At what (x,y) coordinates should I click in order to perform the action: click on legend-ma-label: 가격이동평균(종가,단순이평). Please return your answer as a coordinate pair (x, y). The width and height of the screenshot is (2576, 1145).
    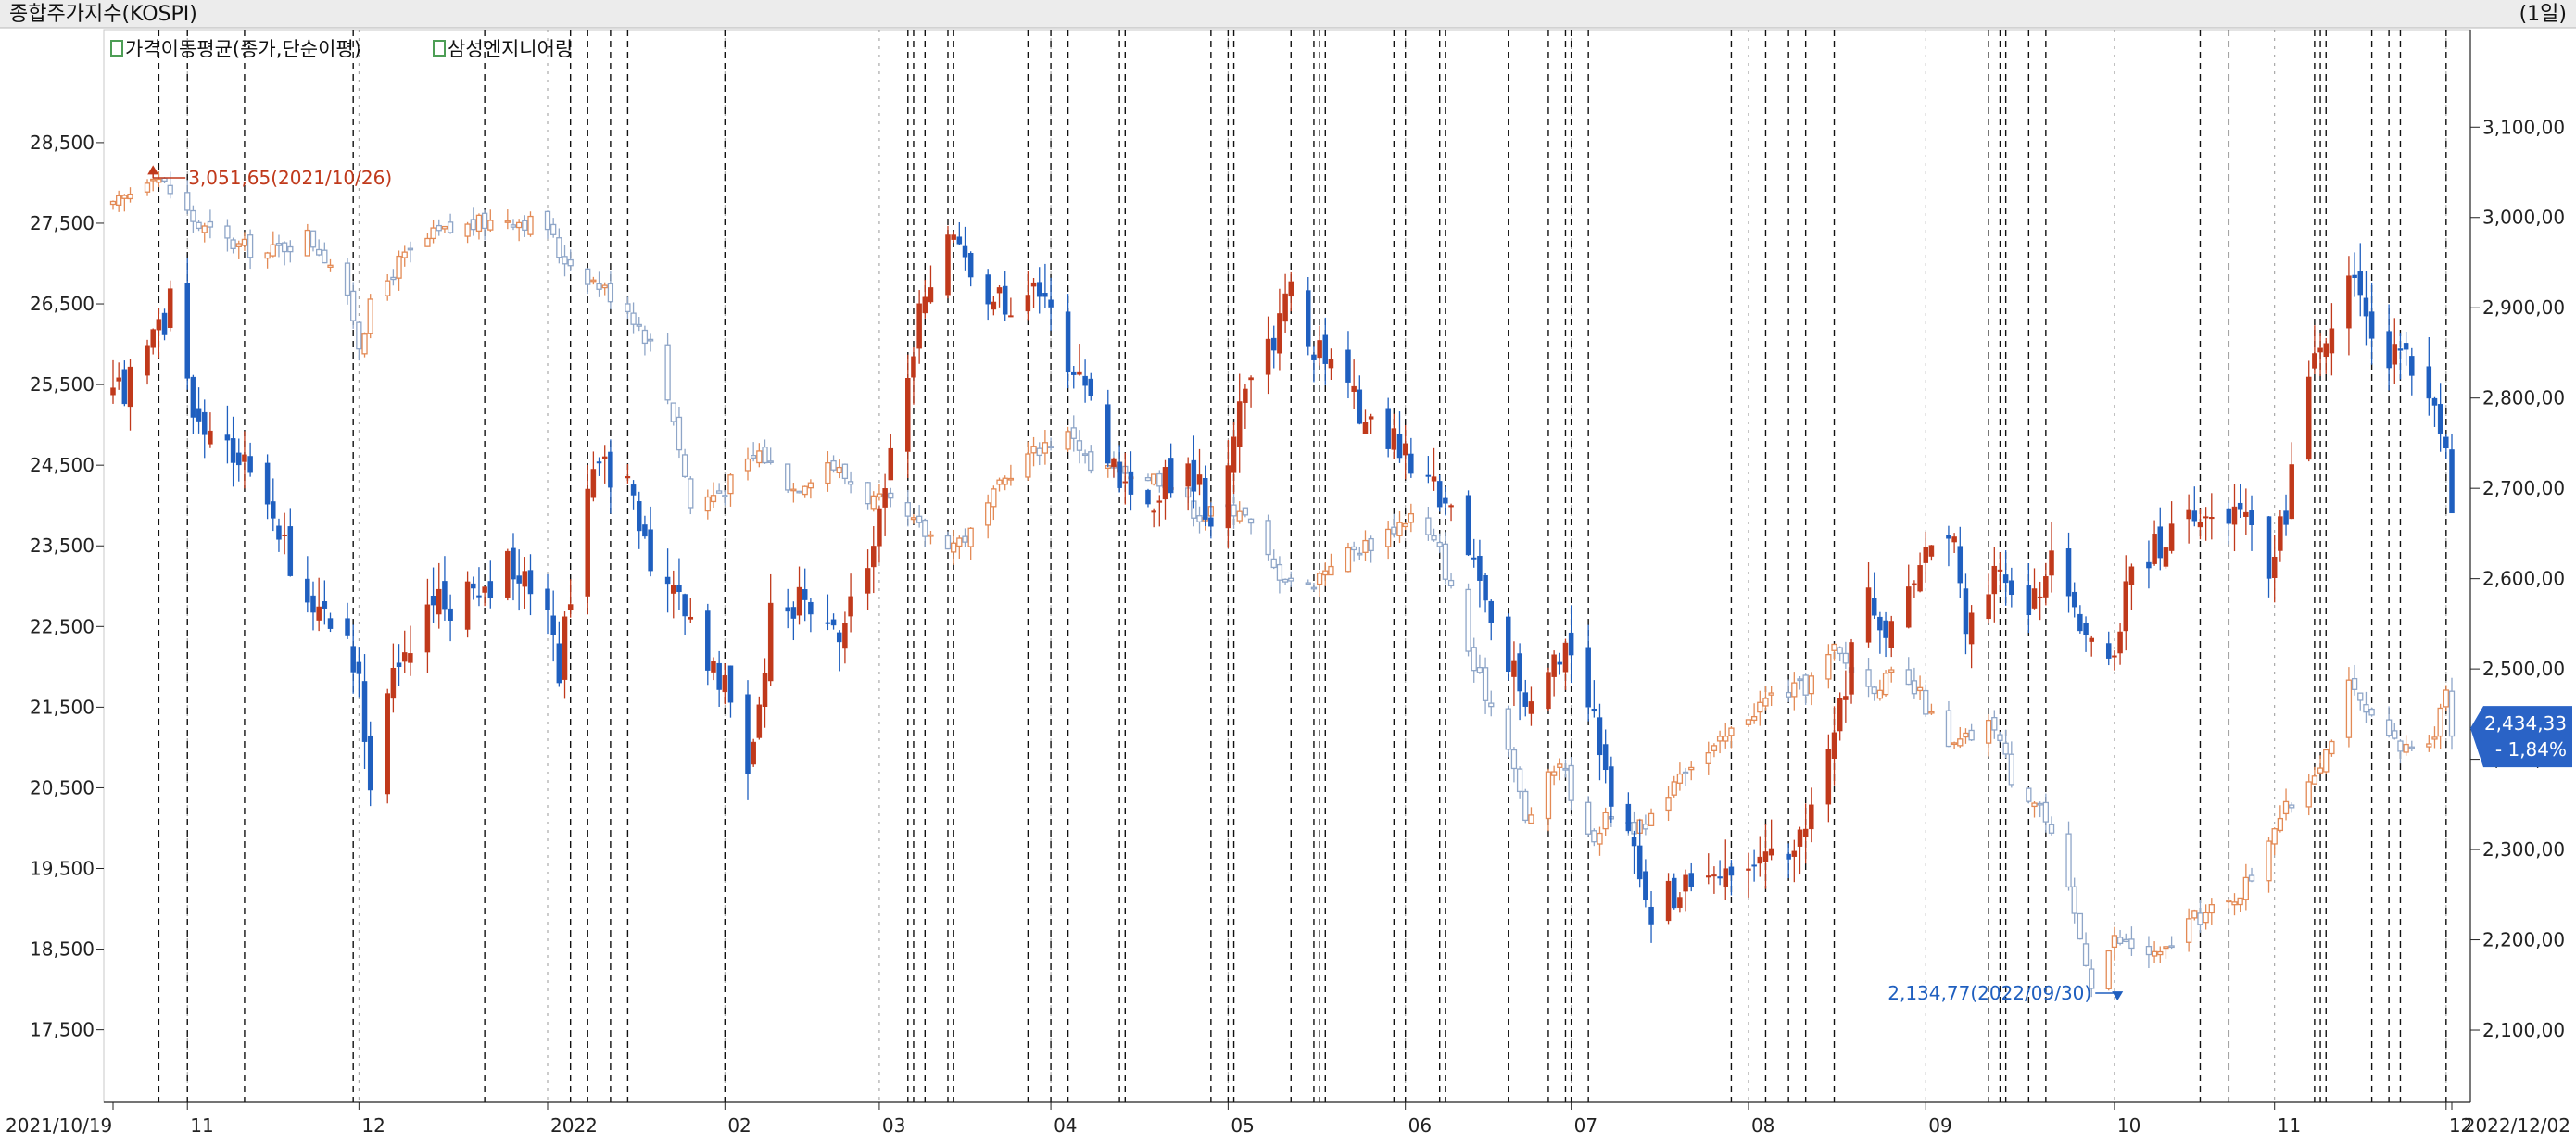
    Looking at the image, I should click on (243, 49).